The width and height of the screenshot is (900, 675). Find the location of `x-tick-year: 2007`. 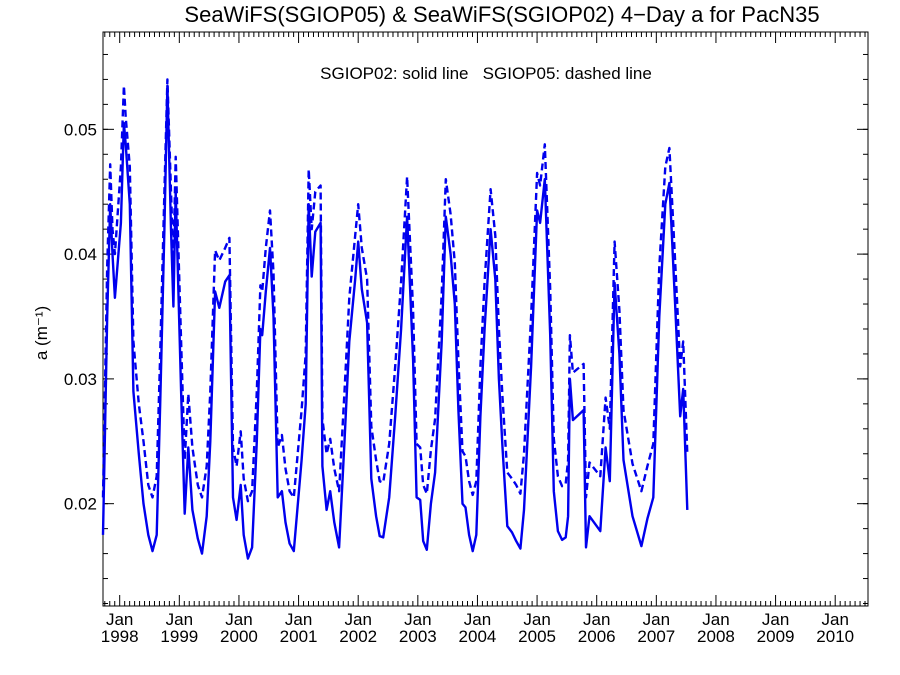

x-tick-year: 2007 is located at coordinates (656, 636).